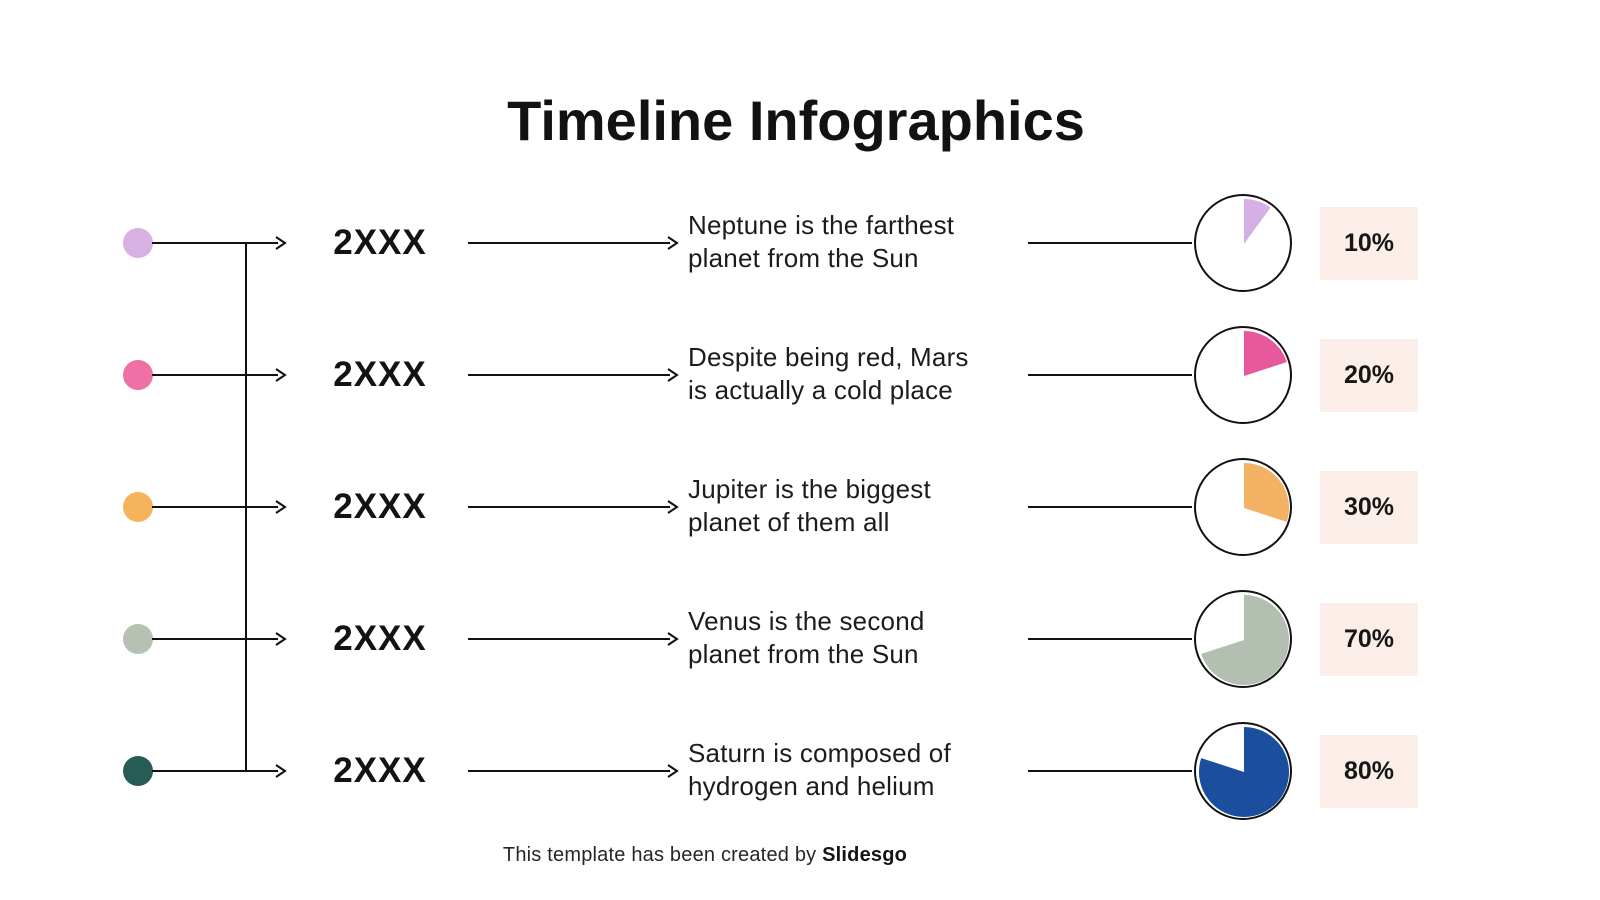 The height and width of the screenshot is (900, 1600). What do you see at coordinates (828, 357) in the screenshot?
I see `description-line: Despite being red, Mars` at bounding box center [828, 357].